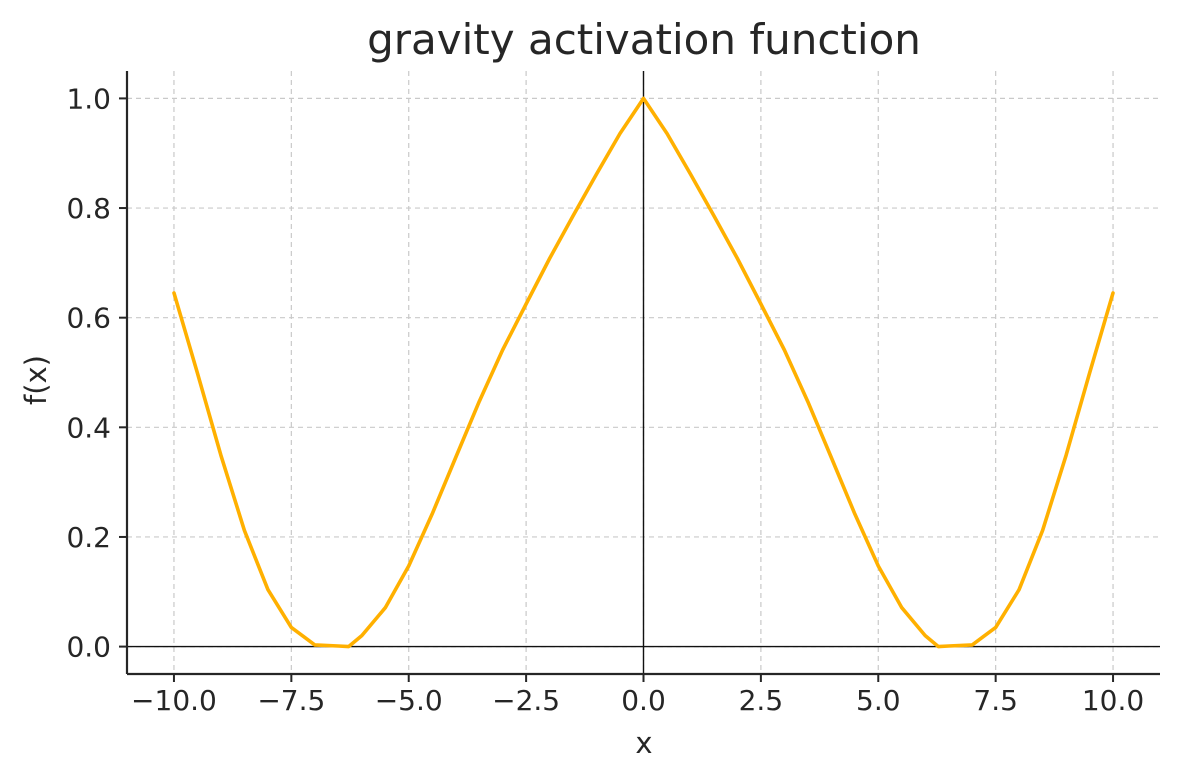 The image size is (1180, 784). Describe the element at coordinates (995, 700) in the screenshot. I see `x-tick-label: 7.5` at that location.